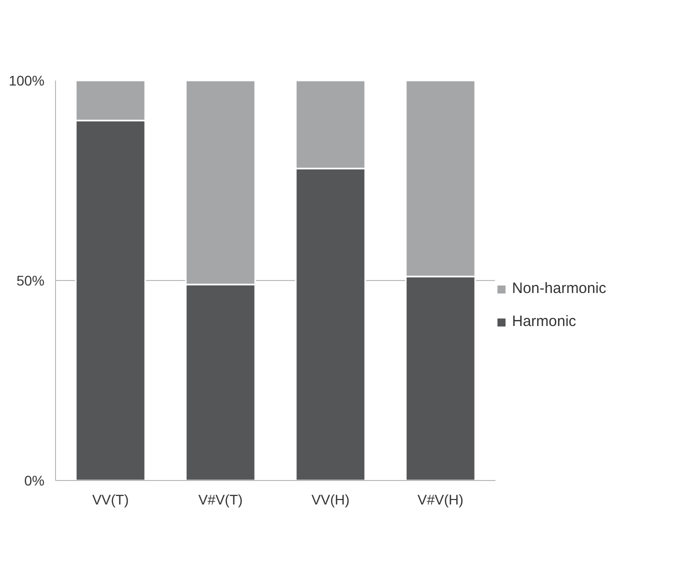  What do you see at coordinates (559, 288) in the screenshot?
I see `legend-label: Non-harmonic` at bounding box center [559, 288].